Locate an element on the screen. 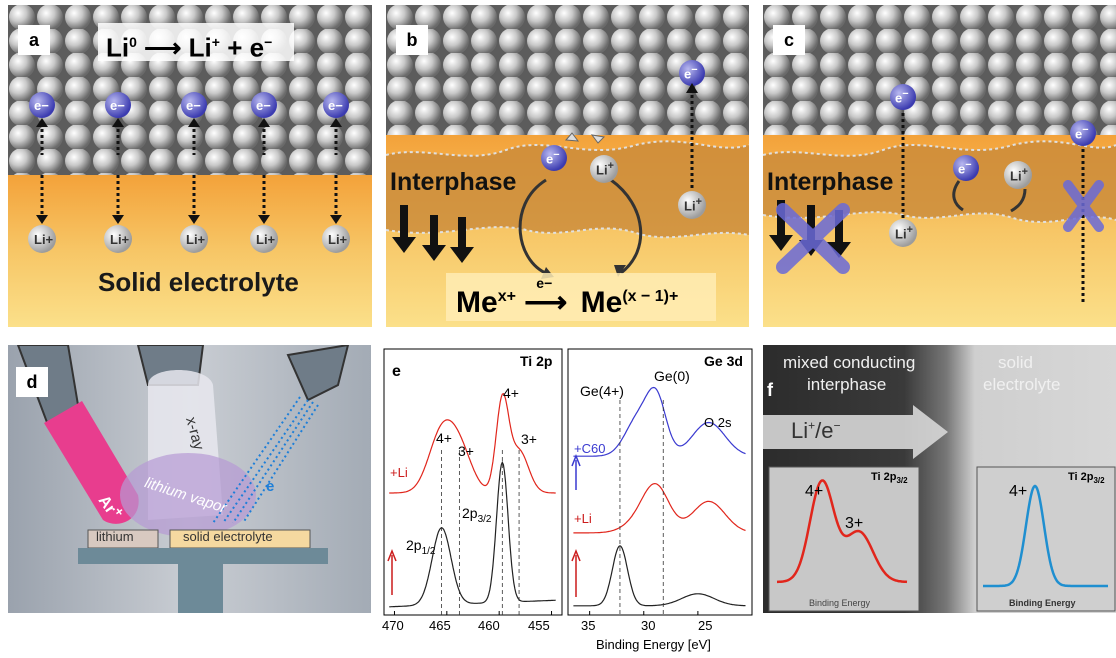  panel-b-label: b is located at coordinates (412, 40).